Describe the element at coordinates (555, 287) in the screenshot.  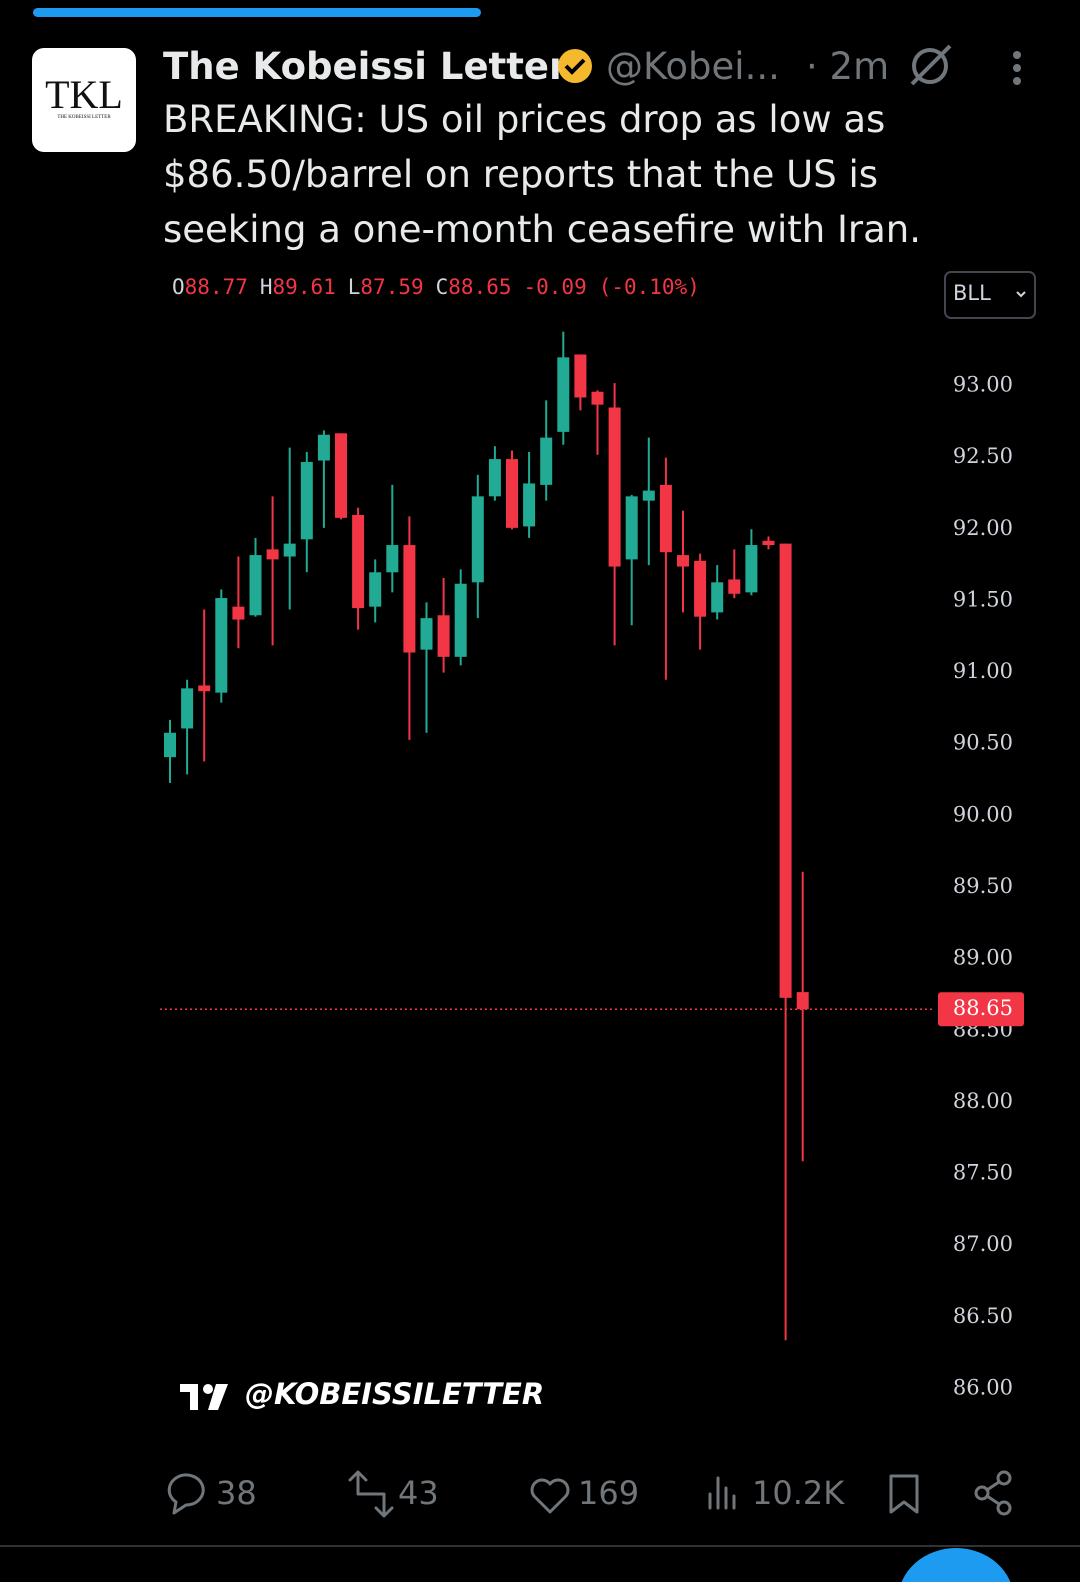
I see `change-value: -0.09` at that location.